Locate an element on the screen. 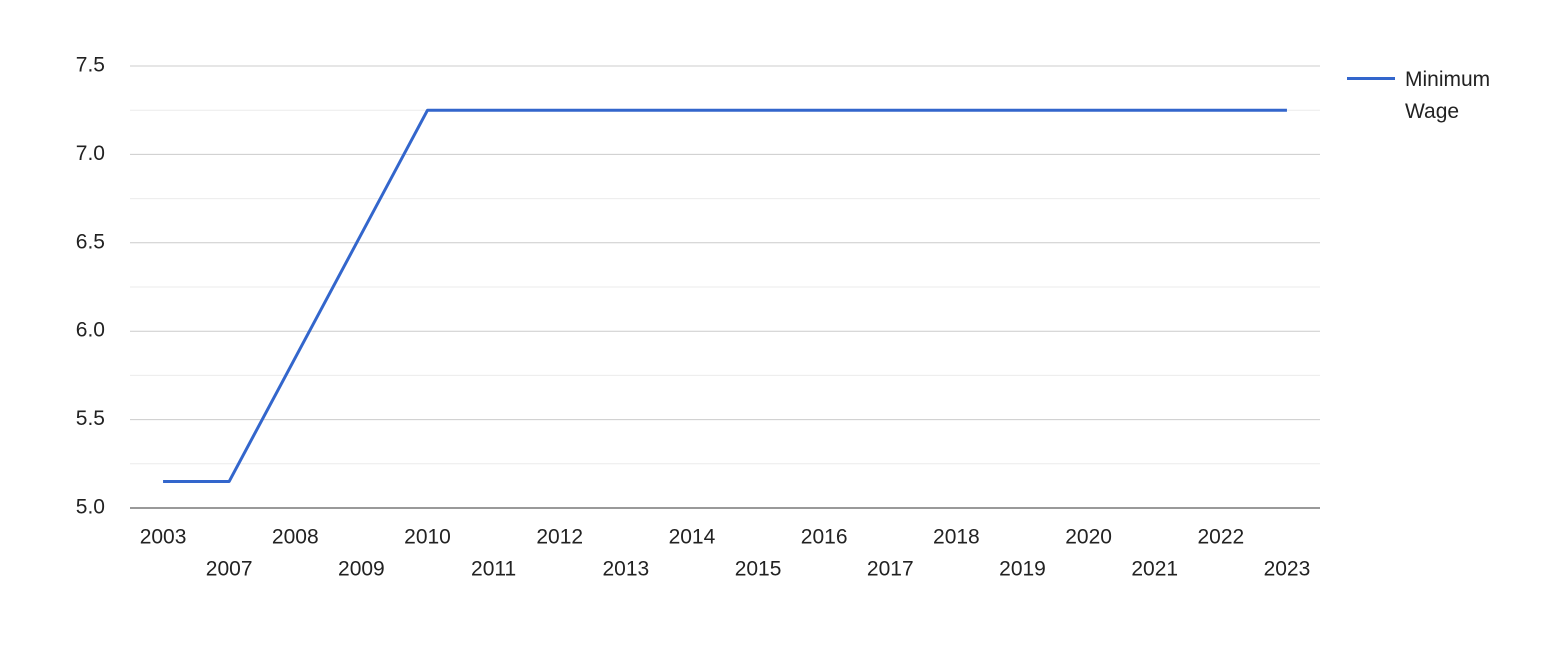  legend-label: Minimum Wage is located at coordinates (1448, 95).